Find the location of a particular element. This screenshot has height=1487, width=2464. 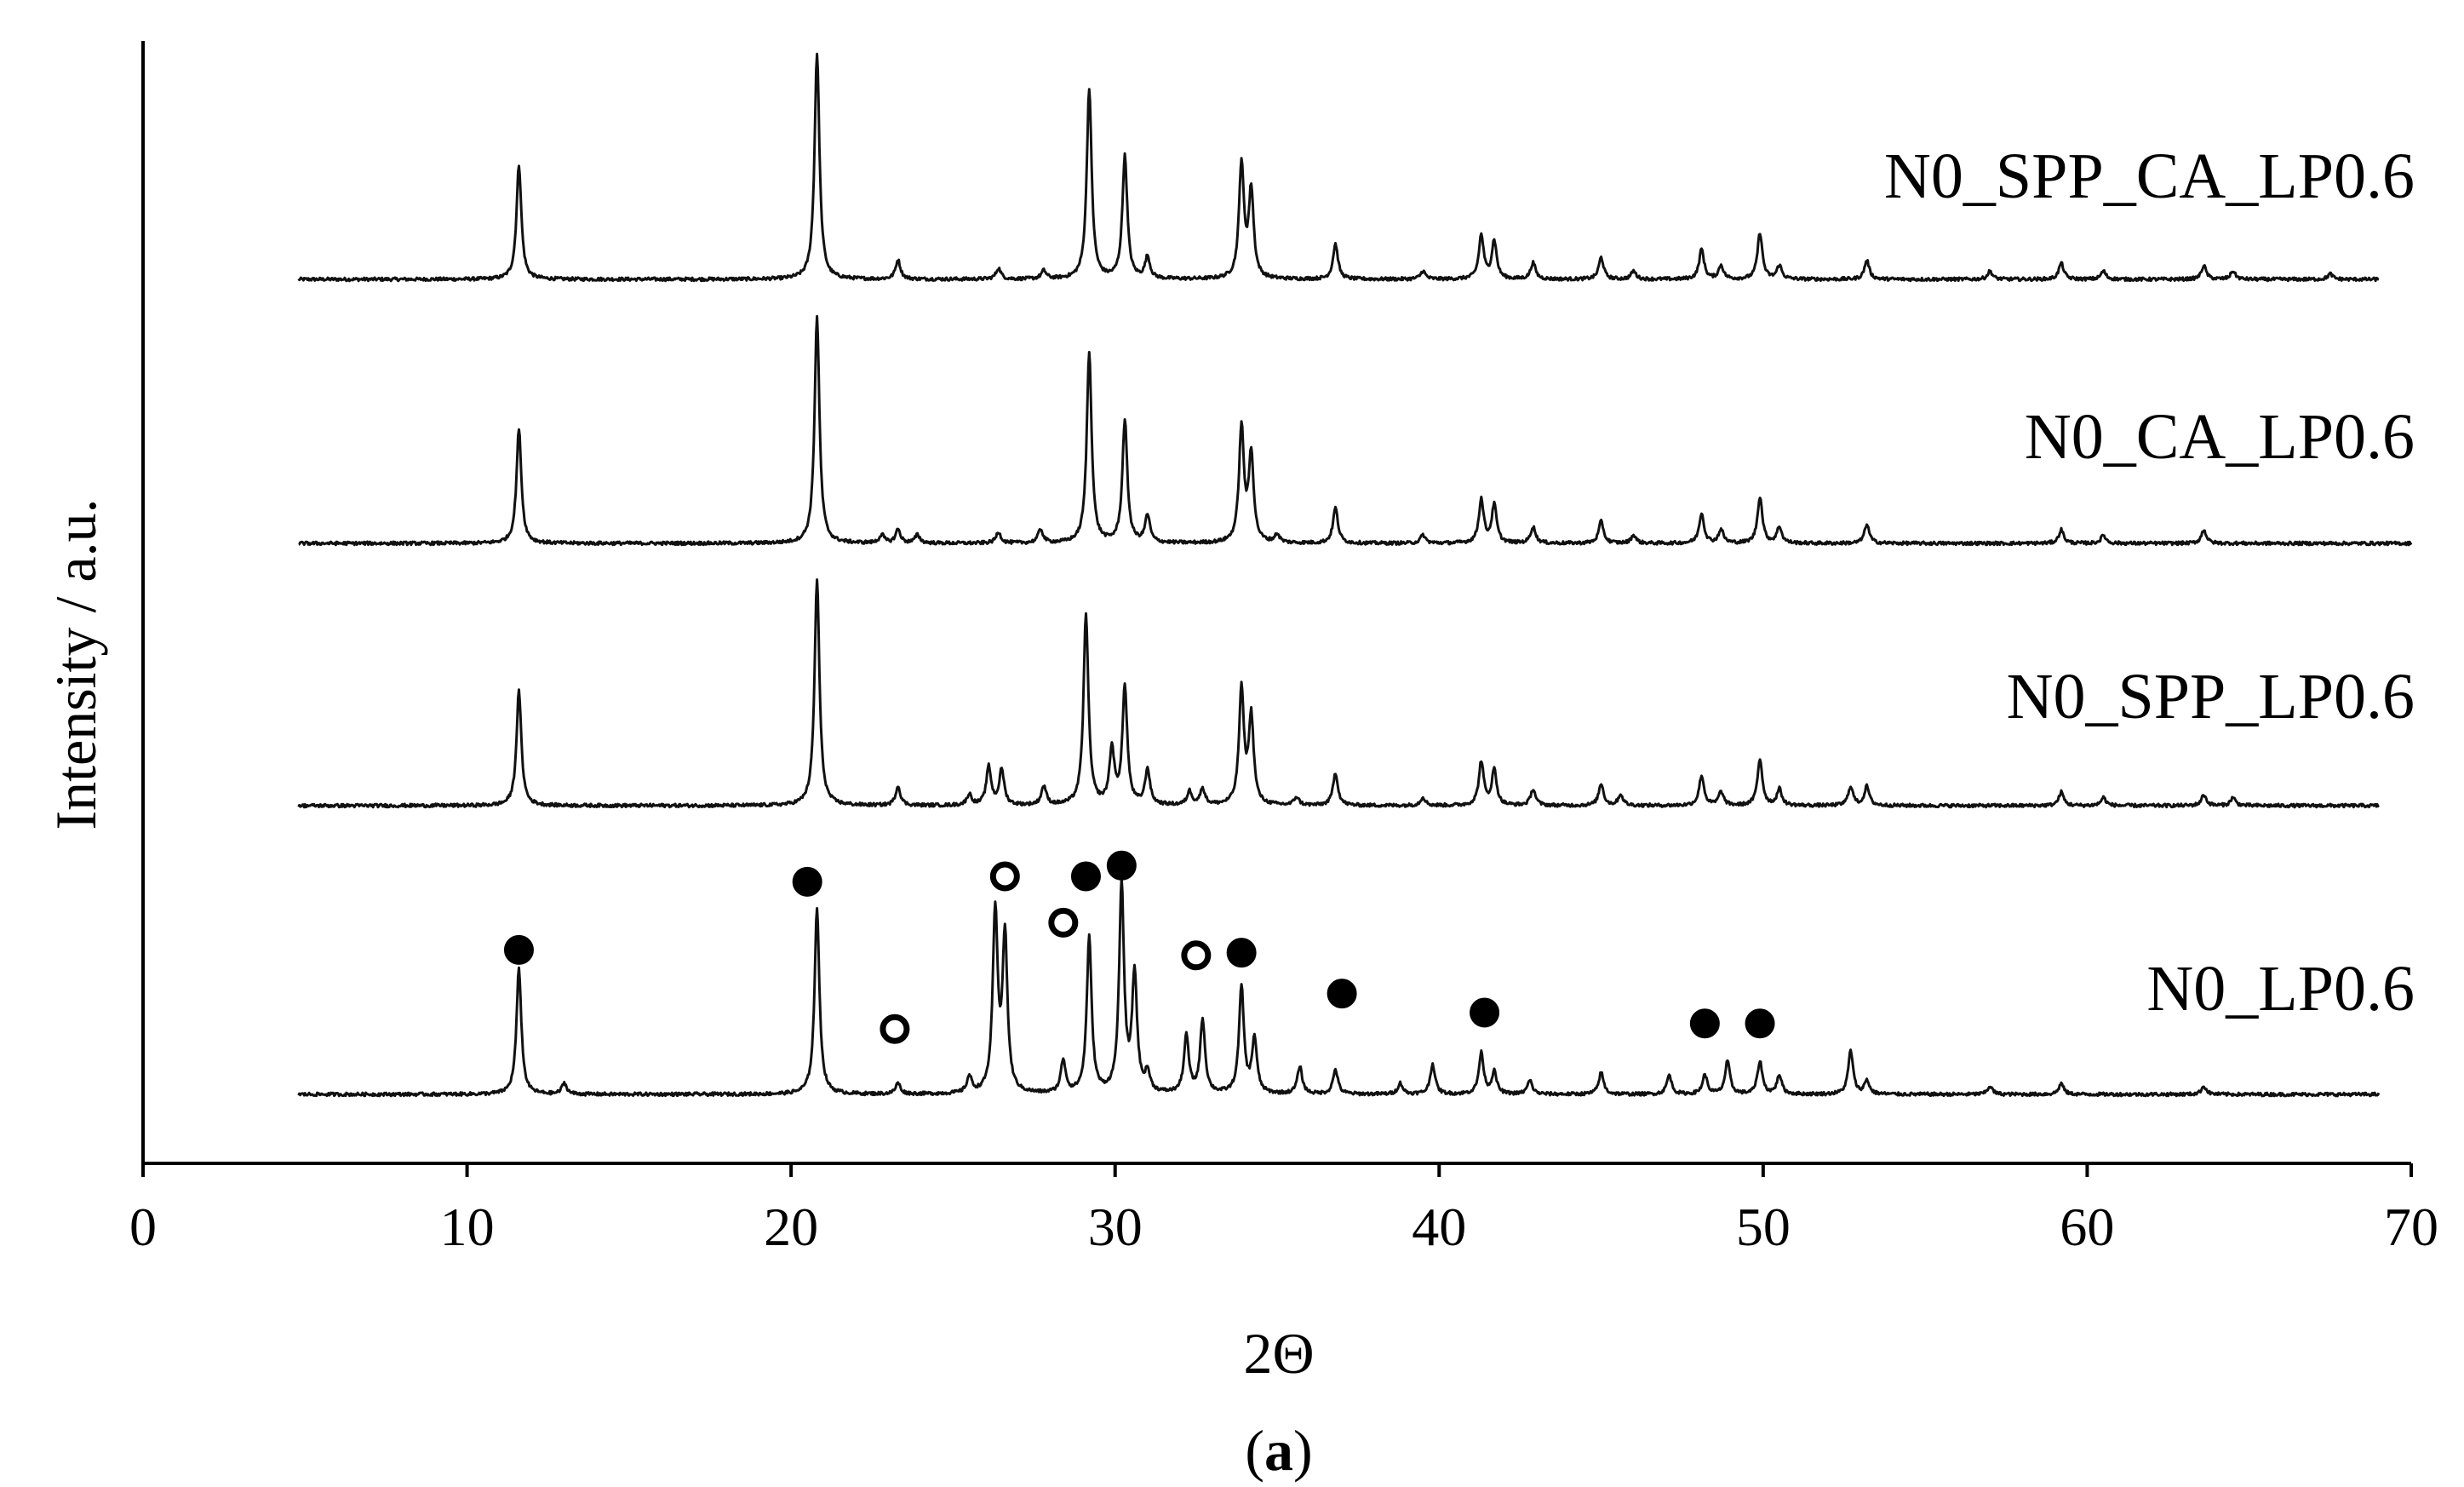

x-tick-label-0: 0 is located at coordinates (143, 1227).